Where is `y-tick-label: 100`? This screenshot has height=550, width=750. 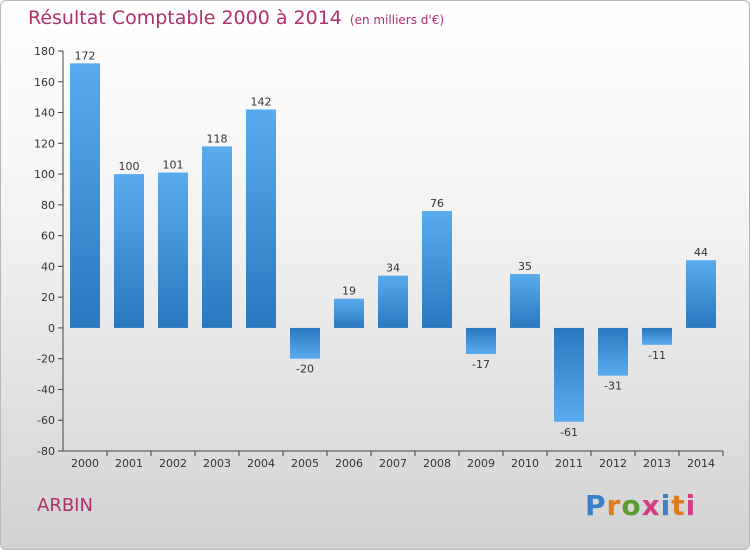
y-tick-label: 100 is located at coordinates (44, 174).